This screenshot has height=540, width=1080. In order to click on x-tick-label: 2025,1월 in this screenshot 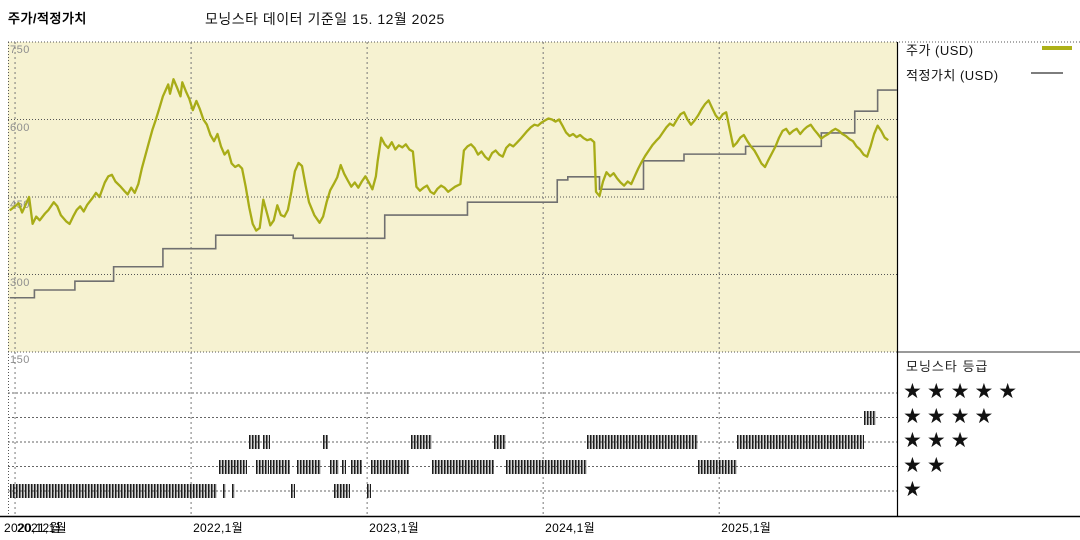, I will do `click(746, 528)`.